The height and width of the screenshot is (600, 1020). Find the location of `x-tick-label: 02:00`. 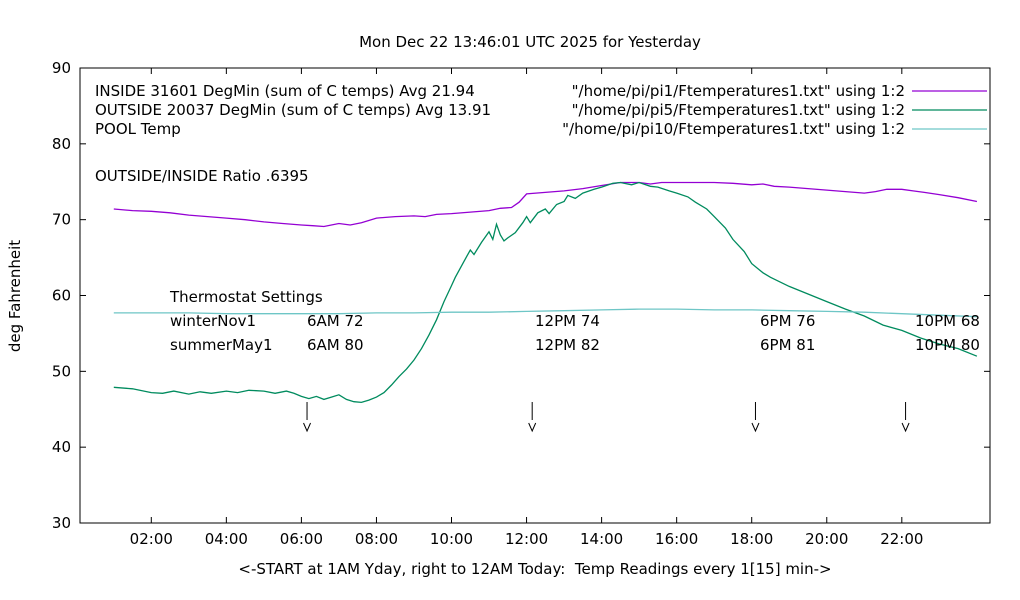

x-tick-label: 02:00 is located at coordinates (151, 539).